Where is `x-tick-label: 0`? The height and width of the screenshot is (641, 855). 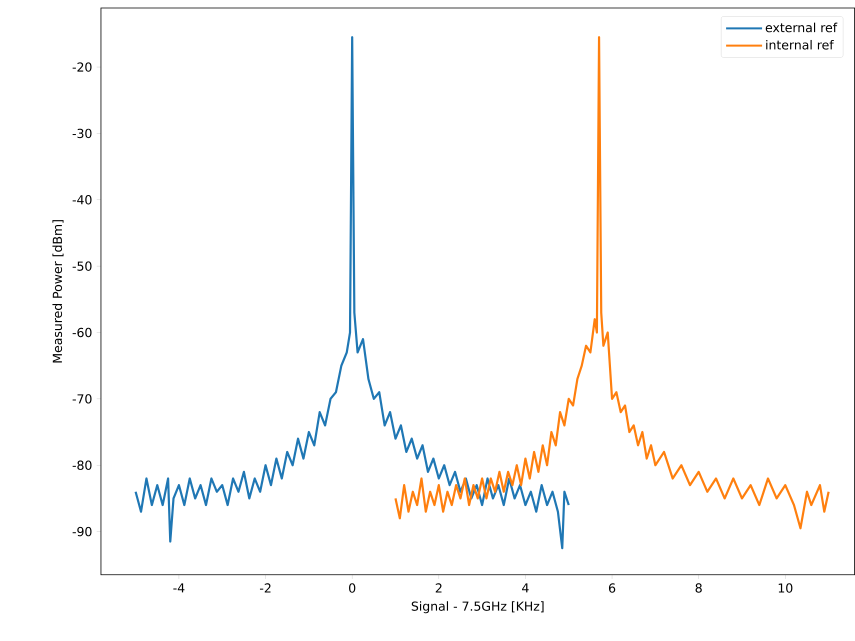
x-tick-label: 0 is located at coordinates (352, 588).